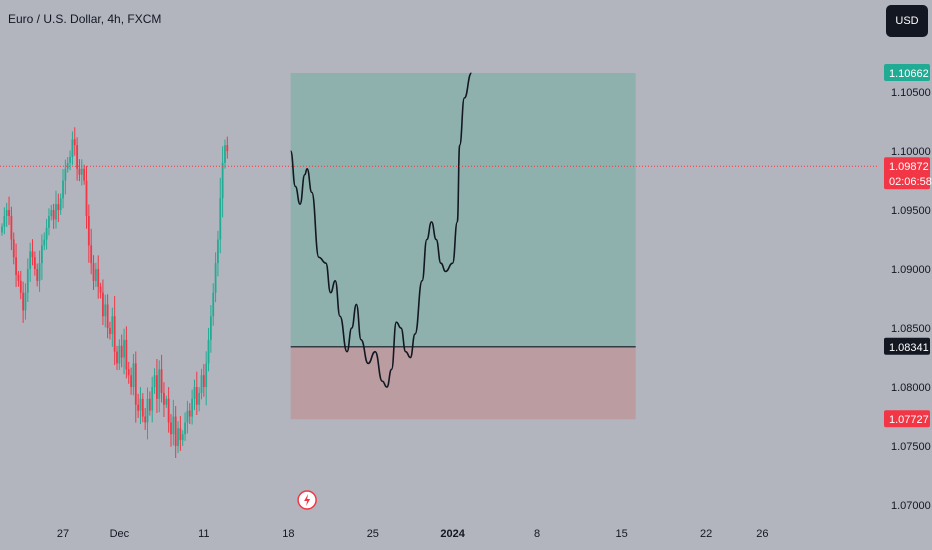 This screenshot has height=550, width=932. Describe the element at coordinates (85, 19) in the screenshot. I see `chart-title: Euro / U.S. Dollar, 4h, FXCM` at that location.